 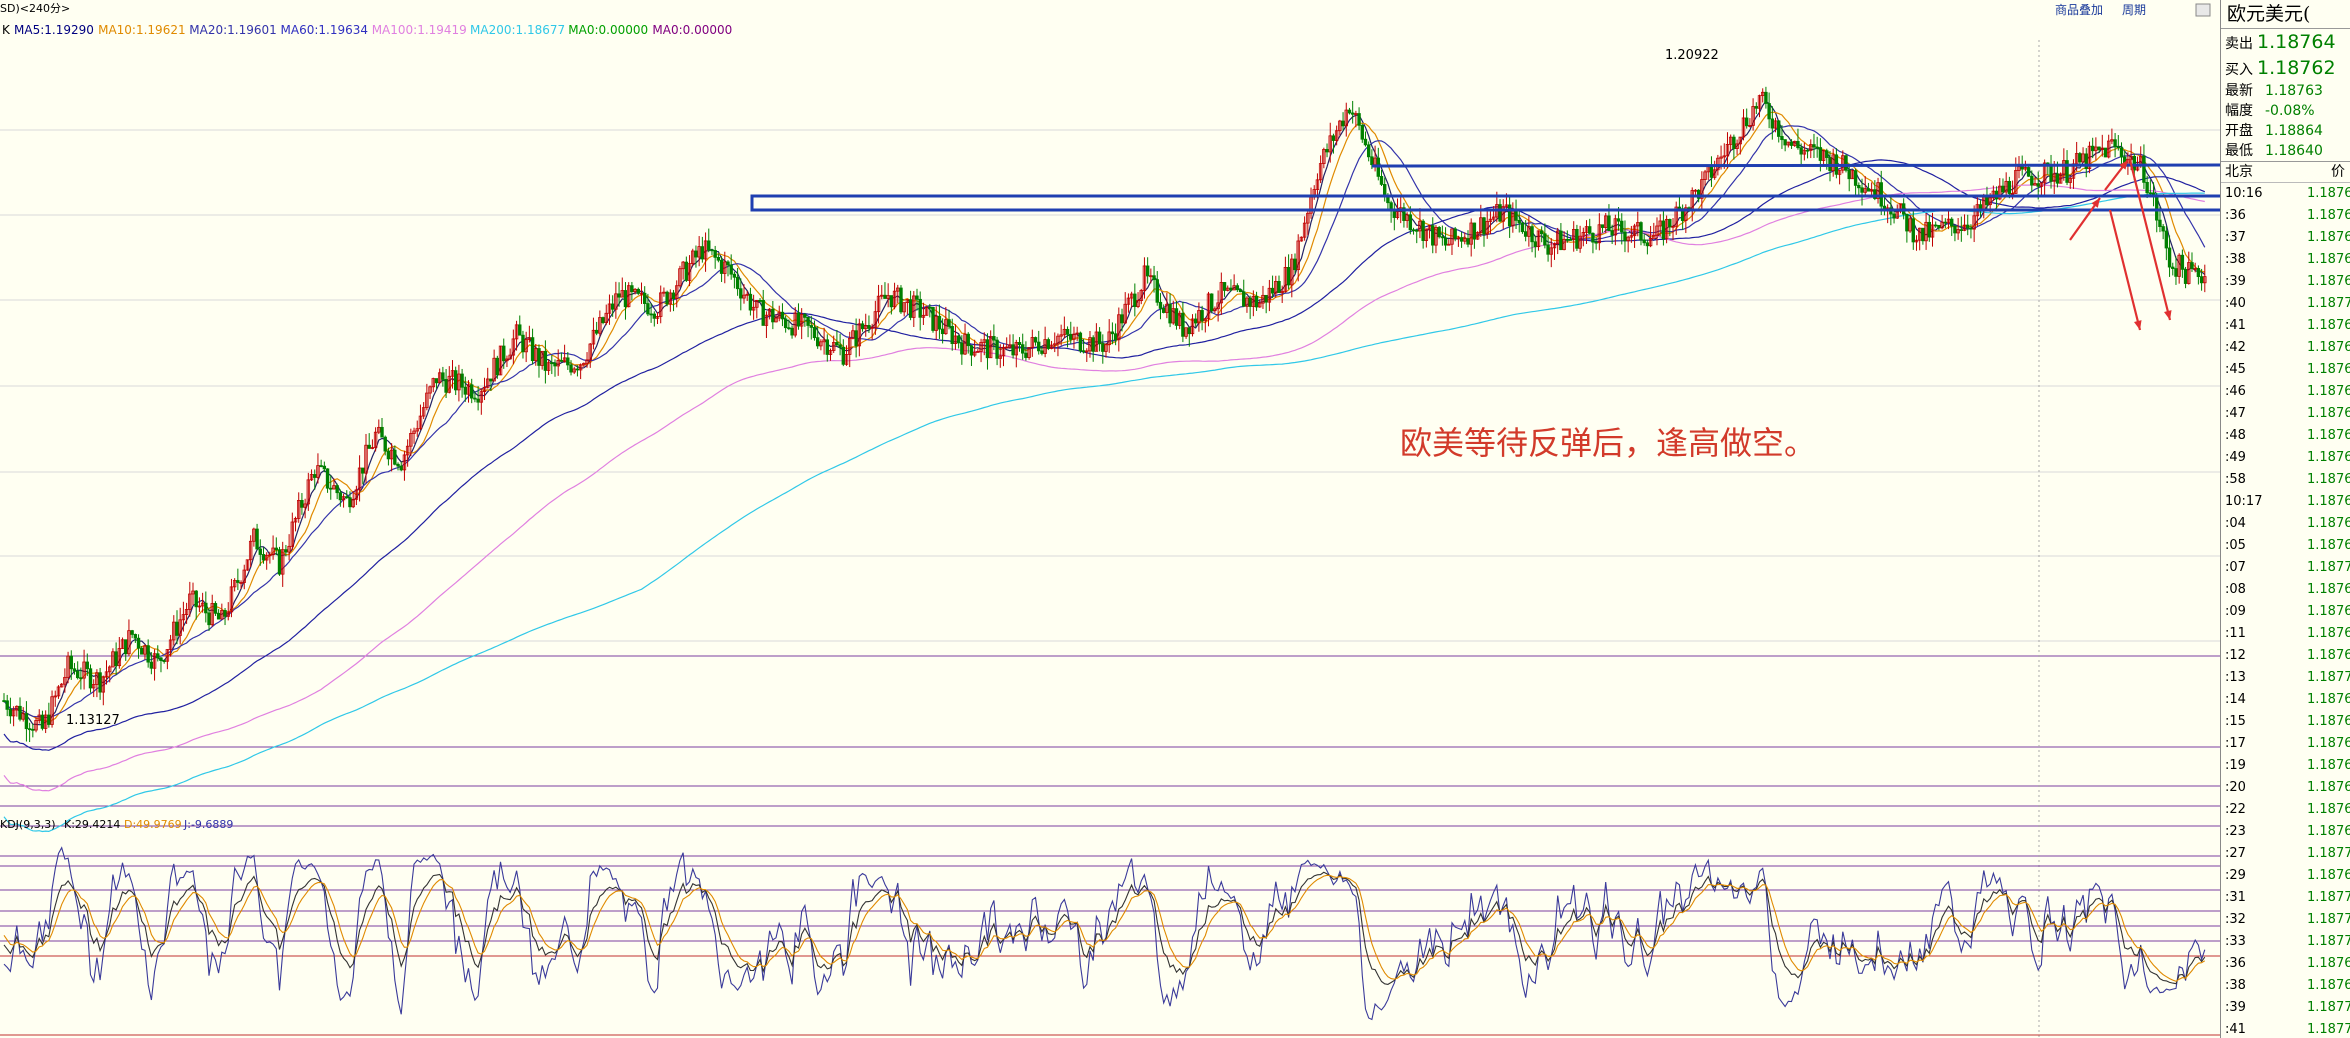 I want to click on tick-row: :15 1.1876, so click(x=2285, y=722).